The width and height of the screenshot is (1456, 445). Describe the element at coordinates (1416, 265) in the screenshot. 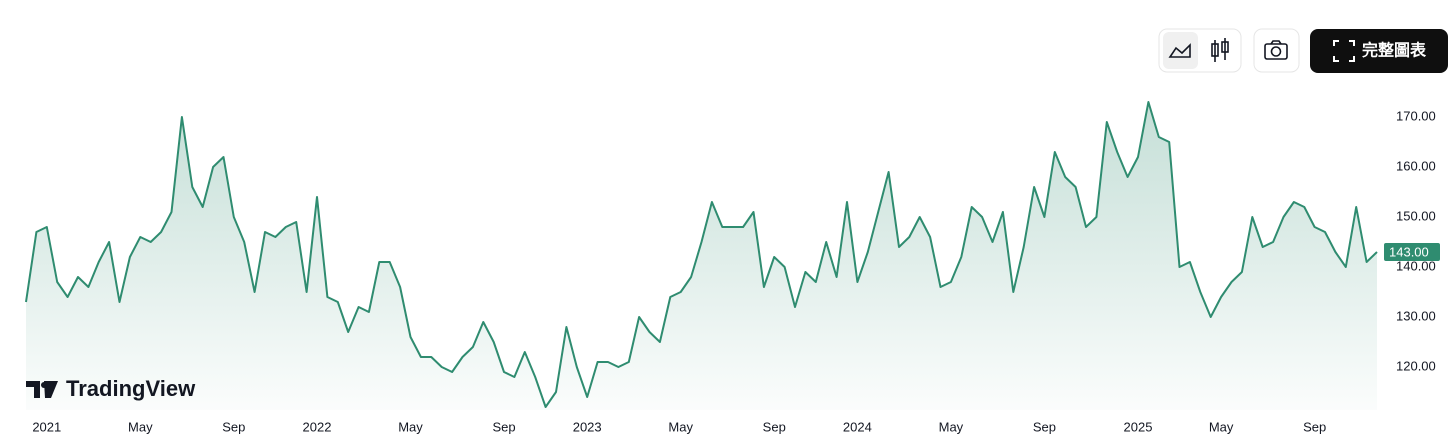

I see `y-tick-label: 140.00` at that location.